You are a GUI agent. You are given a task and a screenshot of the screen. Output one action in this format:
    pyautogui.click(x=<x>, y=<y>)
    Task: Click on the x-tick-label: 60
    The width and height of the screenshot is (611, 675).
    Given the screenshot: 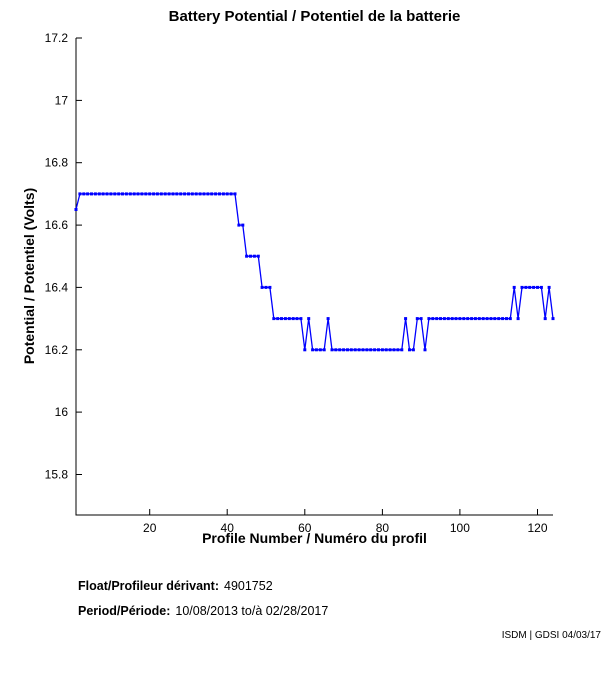 What is the action you would take?
    pyautogui.click(x=305, y=528)
    